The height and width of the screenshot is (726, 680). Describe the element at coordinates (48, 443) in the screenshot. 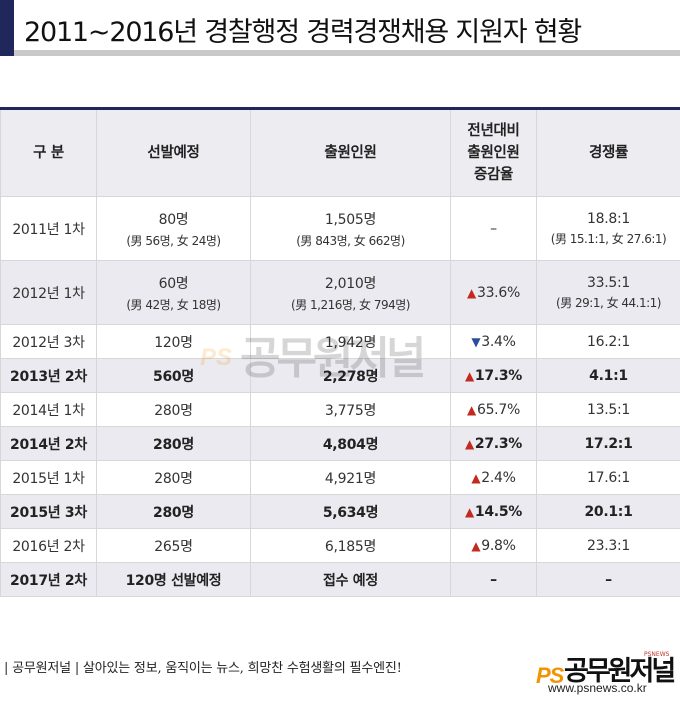

I see `cell-period: 2014년 2차` at that location.